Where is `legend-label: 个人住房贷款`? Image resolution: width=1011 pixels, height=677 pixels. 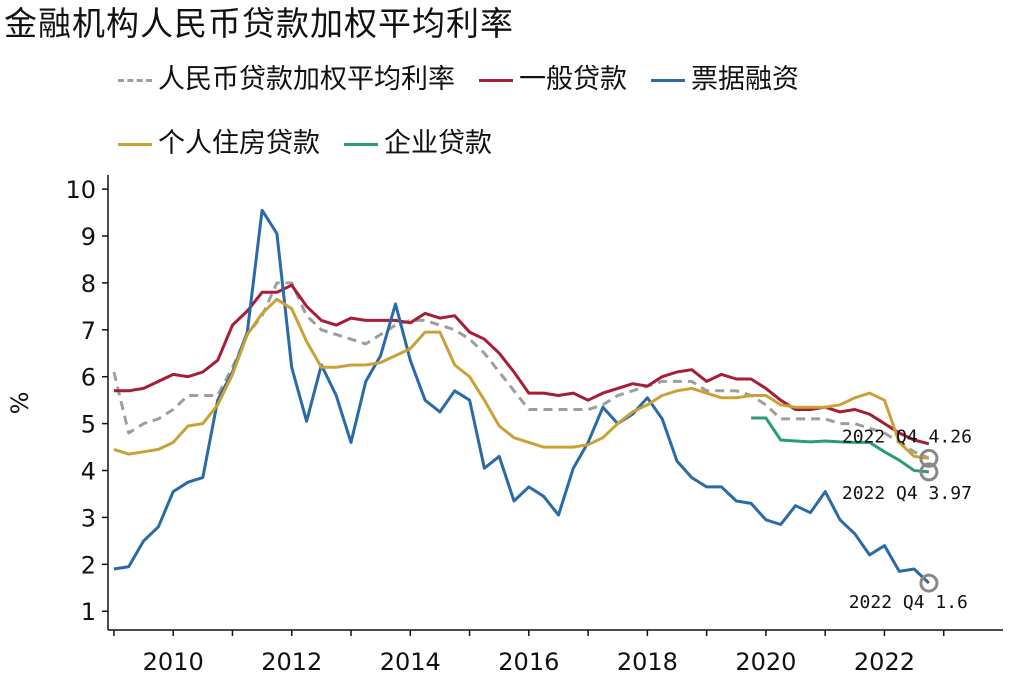 legend-label: 个人住房贷款 is located at coordinates (239, 143).